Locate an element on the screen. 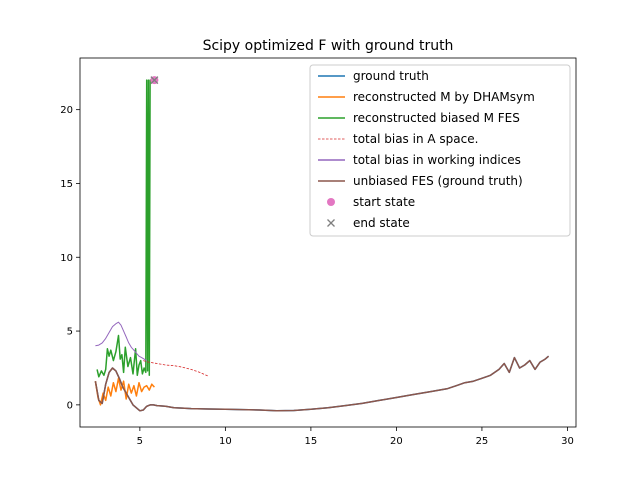 The height and width of the screenshot is (480, 640). end-state-marker is located at coordinates (154, 80).